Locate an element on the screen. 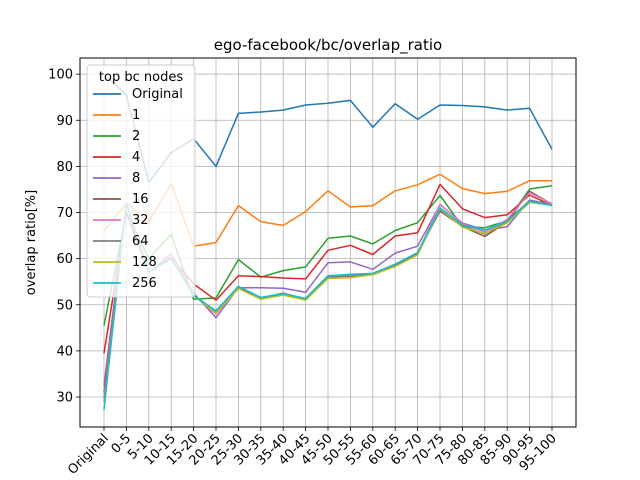 This screenshot has width=640, height=480. legend-title: top bc nodes is located at coordinates (141, 77).